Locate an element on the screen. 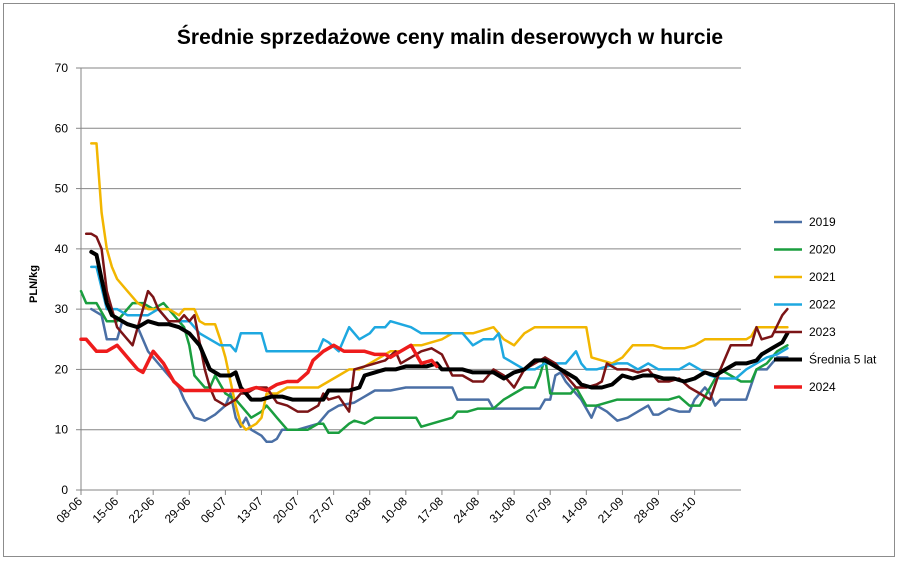 This screenshot has width=900, height=562. legend-label: 2023 is located at coordinates (822, 332).